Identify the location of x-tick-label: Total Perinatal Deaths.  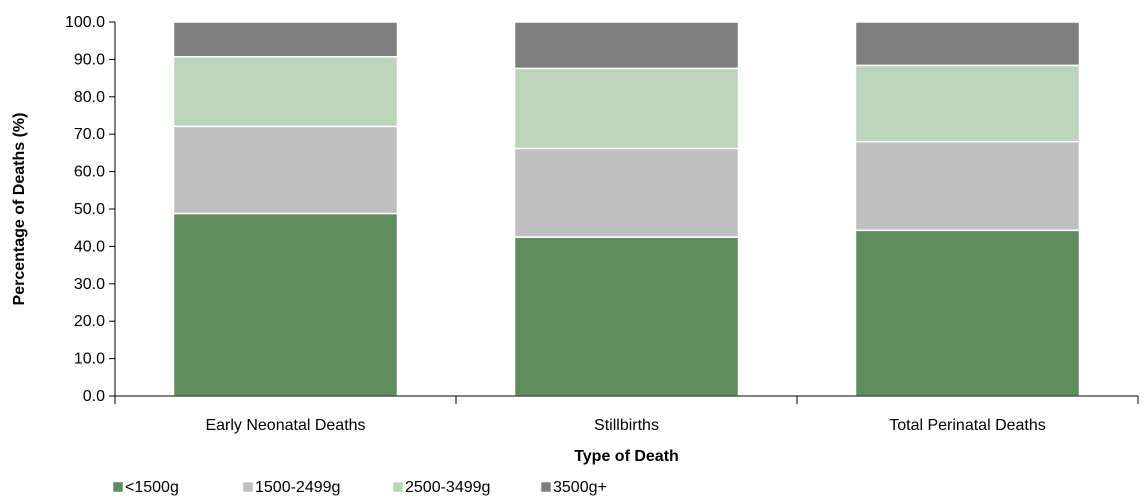
(967, 425).